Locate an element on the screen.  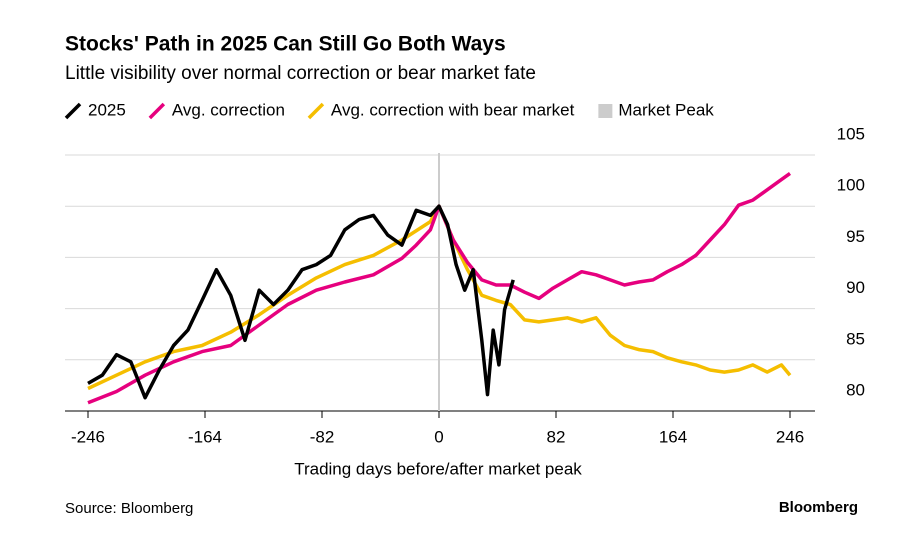
x-tick-label: -82 is located at coordinates (322, 436).